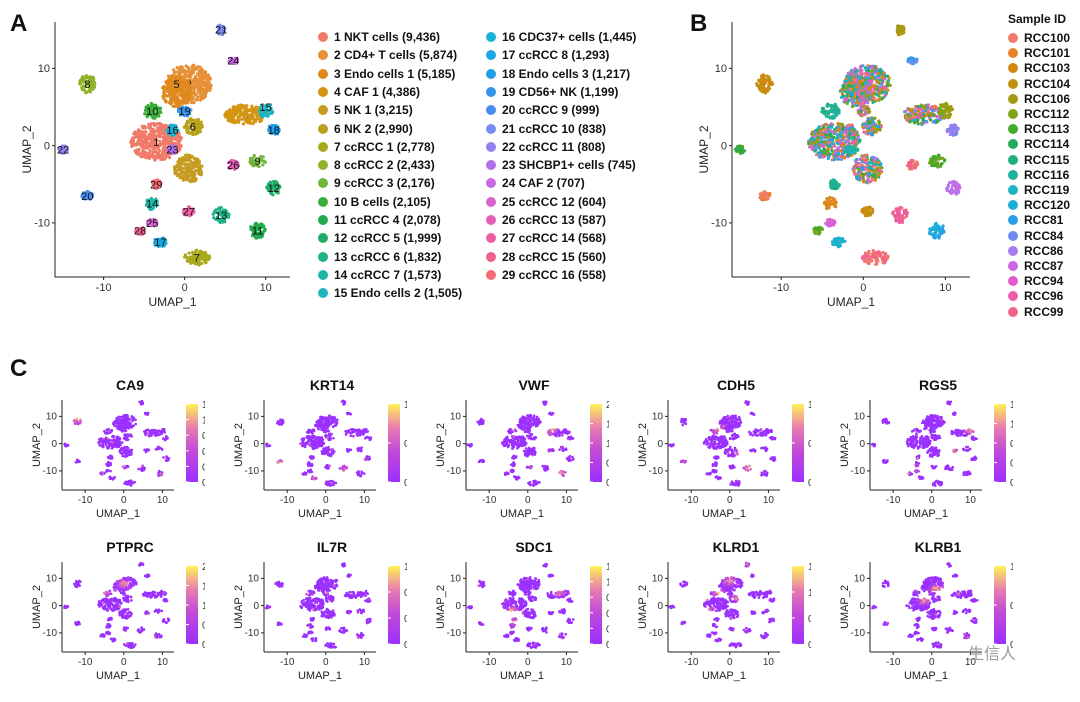  What do you see at coordinates (386, 74) in the screenshot?
I see `legend-entry-cluster-3: 3 Endo cells 1 (5,185)` at bounding box center [386, 74].